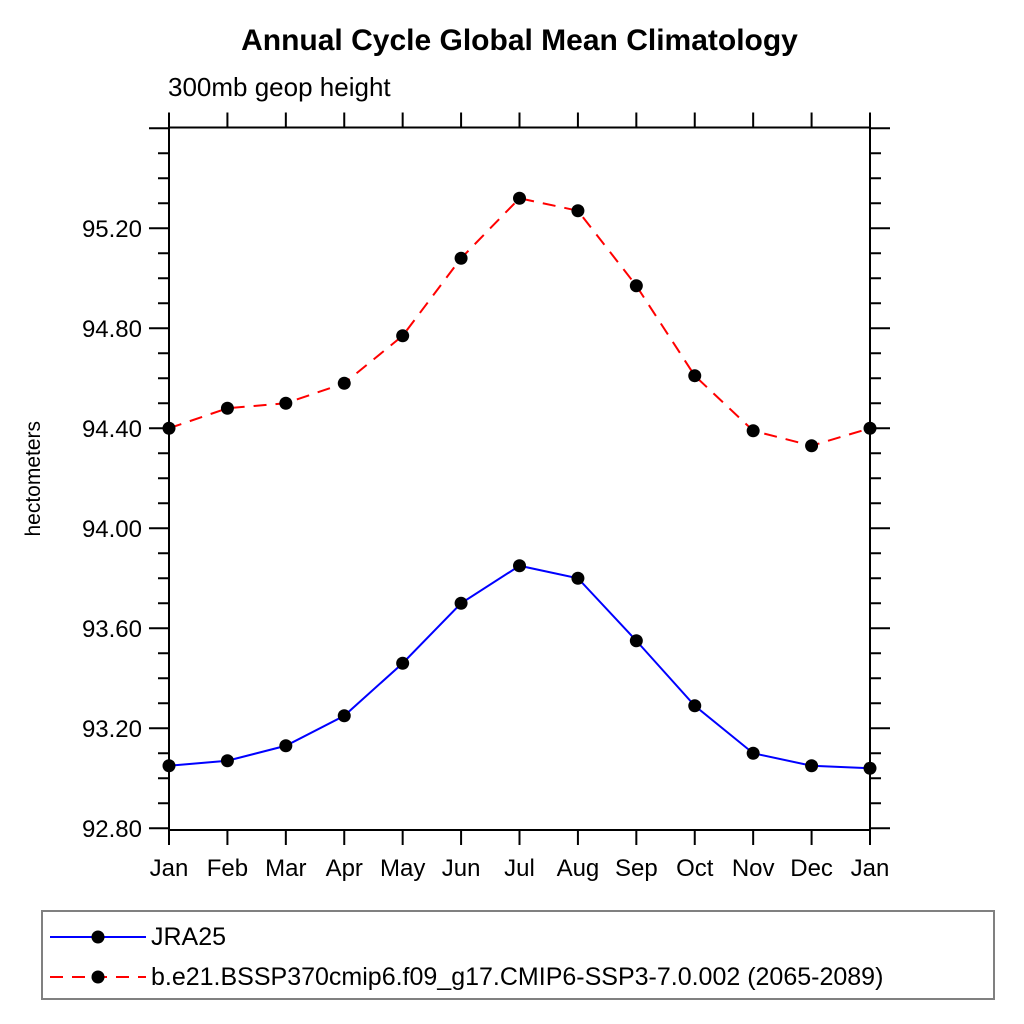 The image size is (1024, 1024). I want to click on x-tick-label: May, so click(402, 868).